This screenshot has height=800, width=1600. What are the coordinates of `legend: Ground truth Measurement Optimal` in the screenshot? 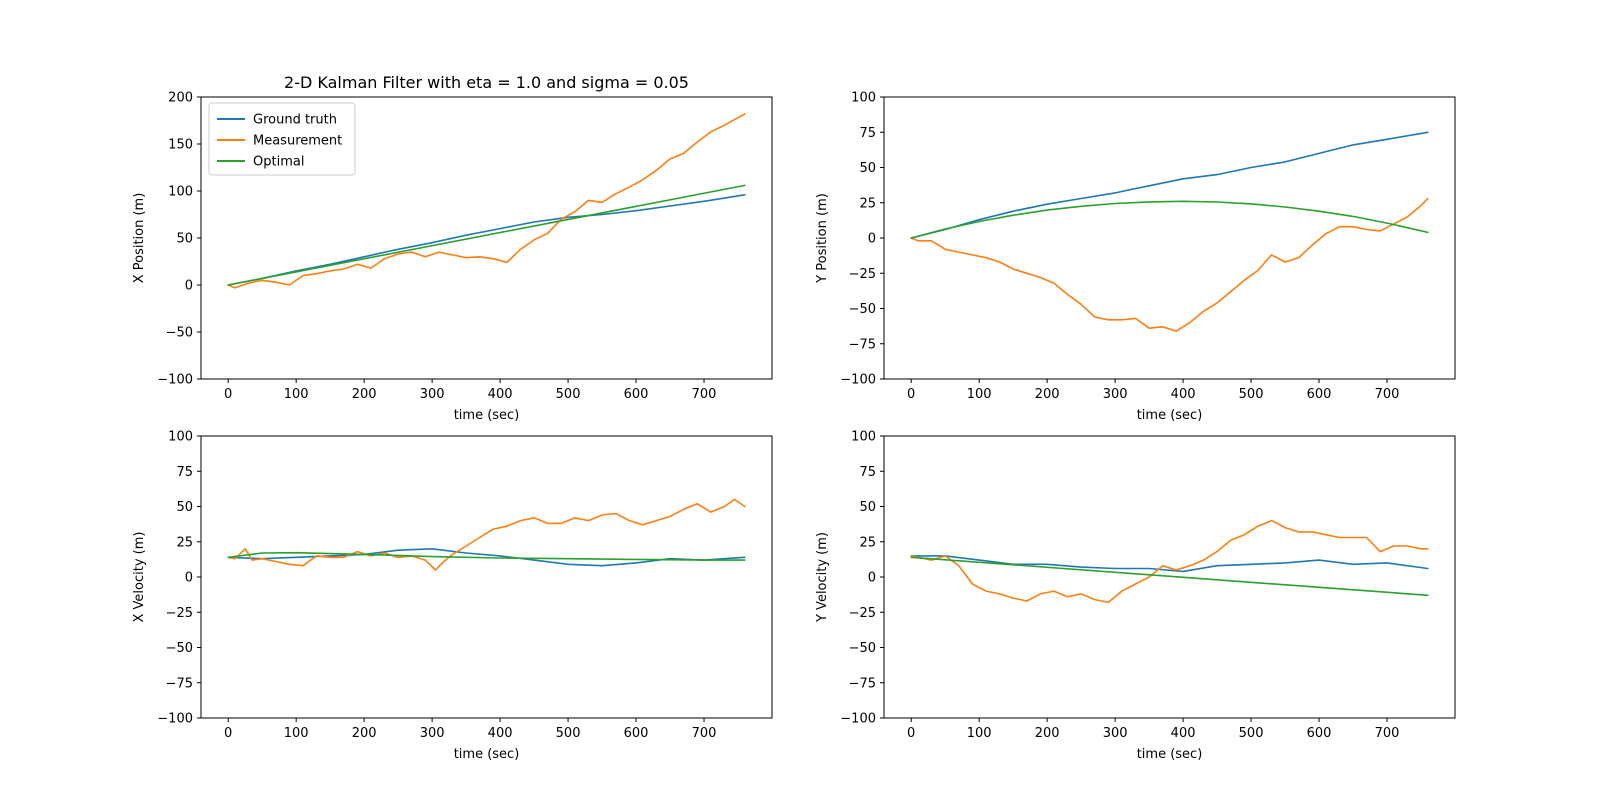 It's located at (282, 139).